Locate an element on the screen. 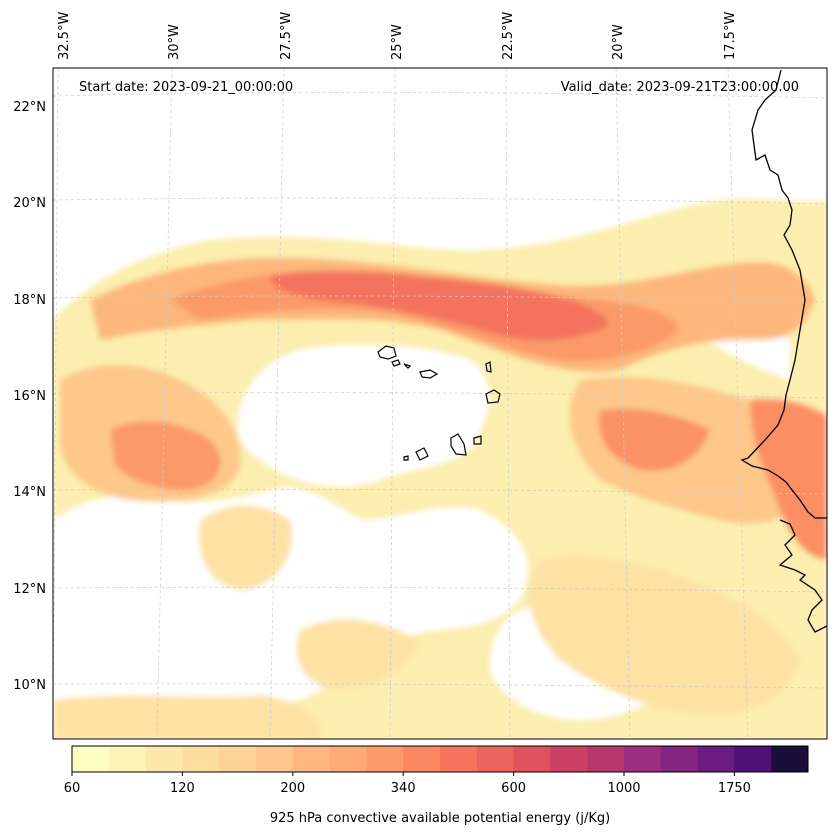 This screenshot has height=836, width=837. lat-label: 16°N is located at coordinates (29, 396).